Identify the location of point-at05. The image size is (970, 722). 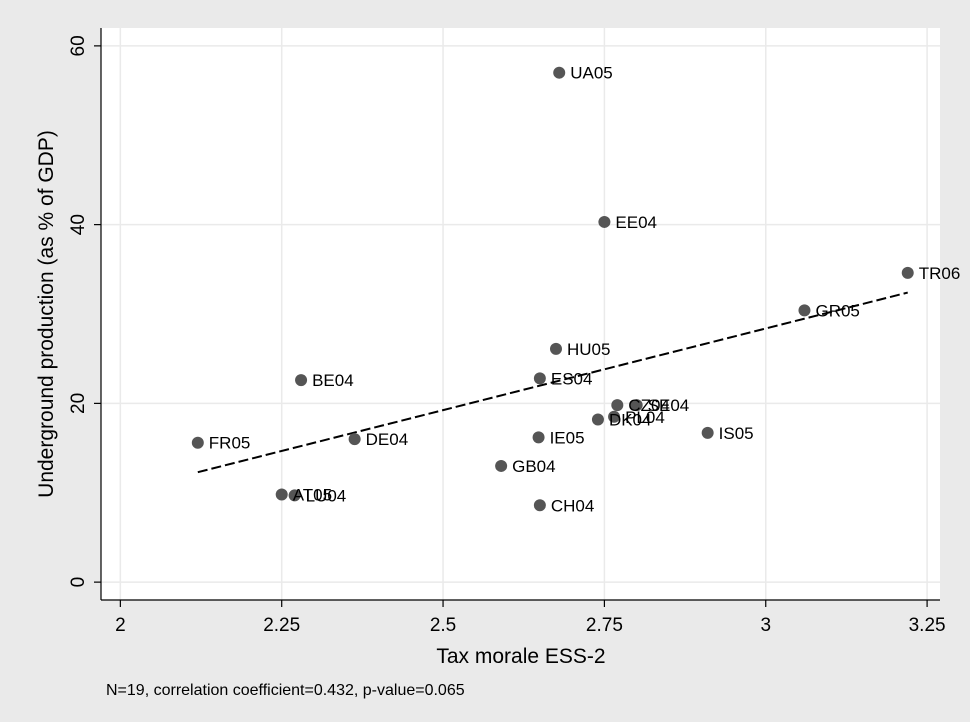
(281, 494).